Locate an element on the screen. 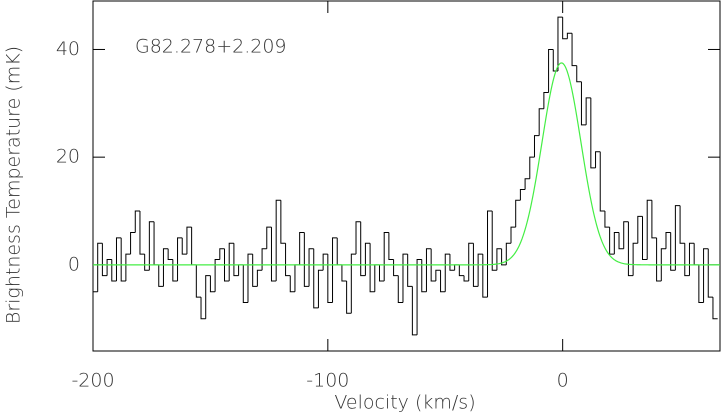  annotation: G82.278+2.209 is located at coordinates (211, 47).